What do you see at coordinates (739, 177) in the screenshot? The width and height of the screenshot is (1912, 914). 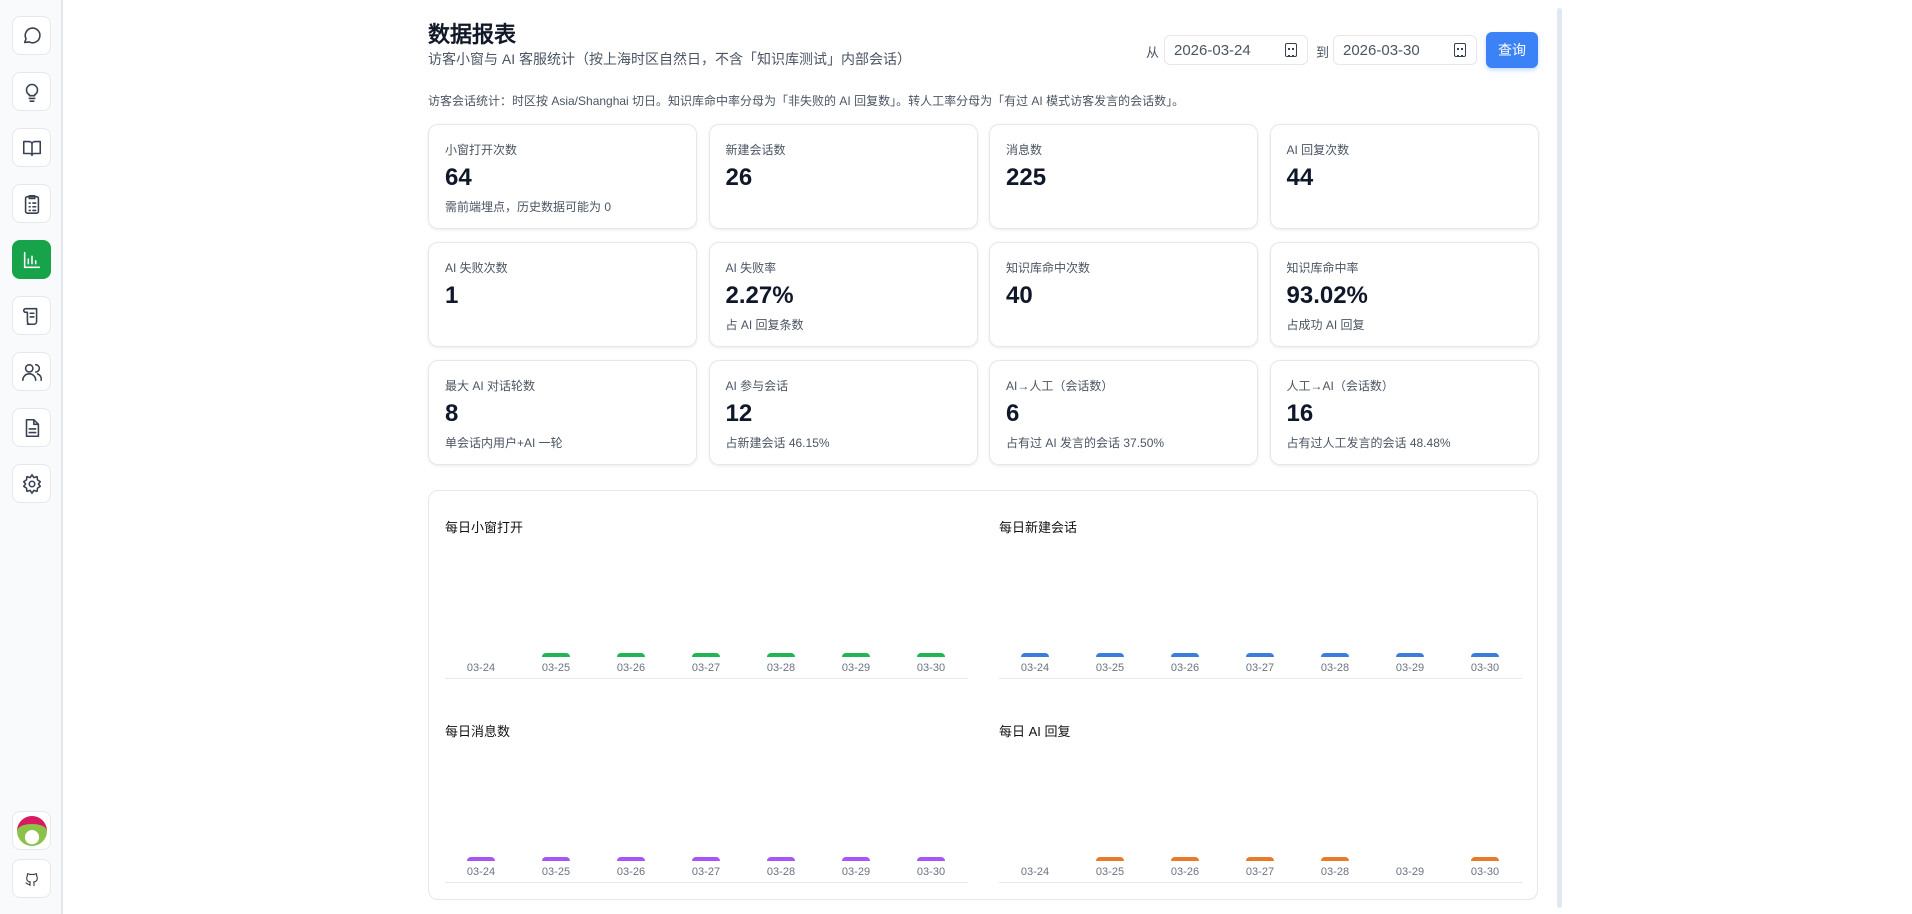 I see `stat-value: 26` at bounding box center [739, 177].